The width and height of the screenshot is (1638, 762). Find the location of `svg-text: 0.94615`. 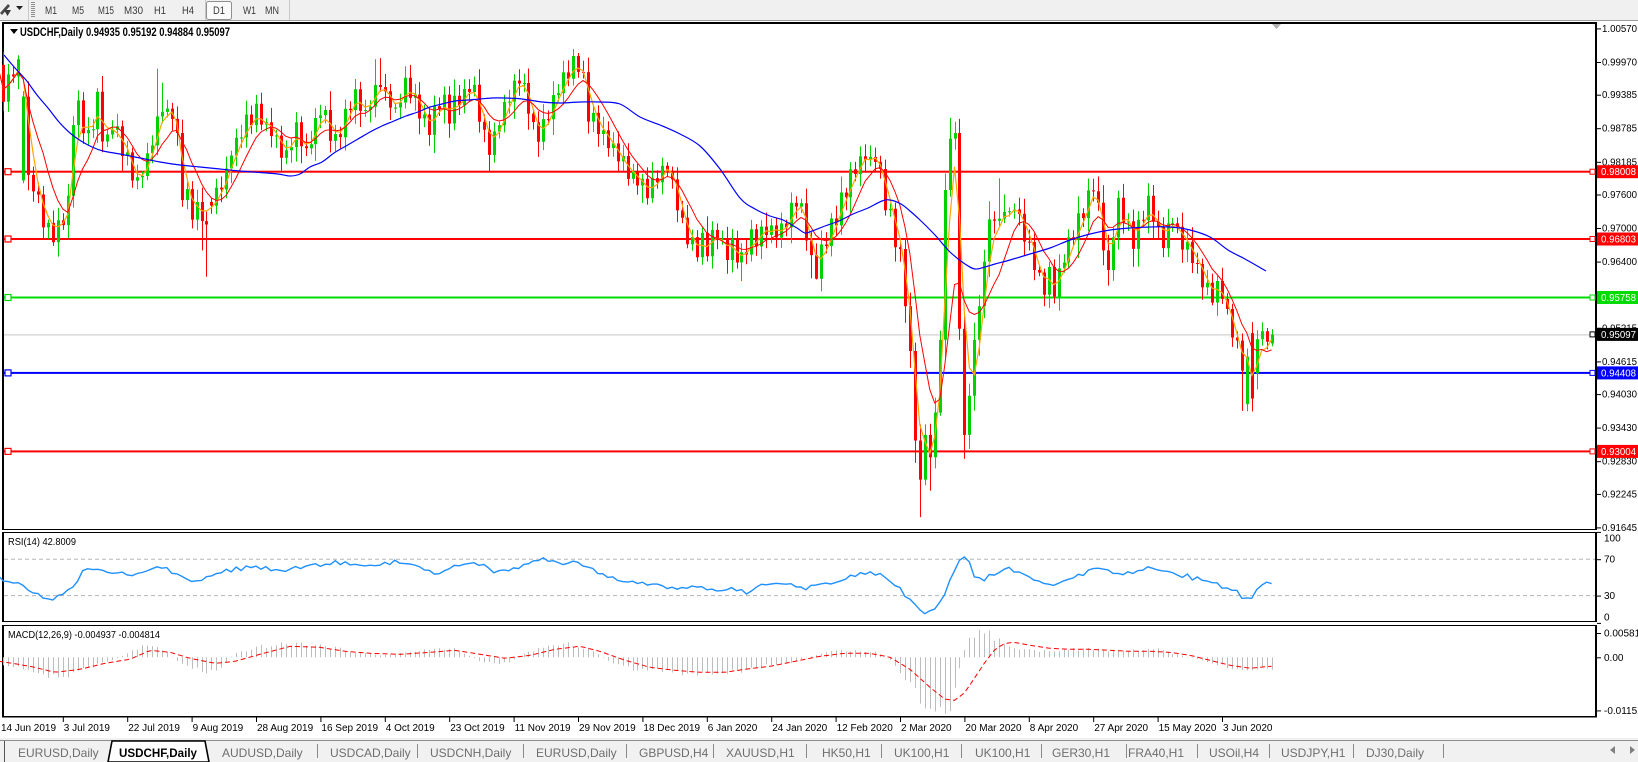

svg-text: 0.94615 is located at coordinates (1619, 362).